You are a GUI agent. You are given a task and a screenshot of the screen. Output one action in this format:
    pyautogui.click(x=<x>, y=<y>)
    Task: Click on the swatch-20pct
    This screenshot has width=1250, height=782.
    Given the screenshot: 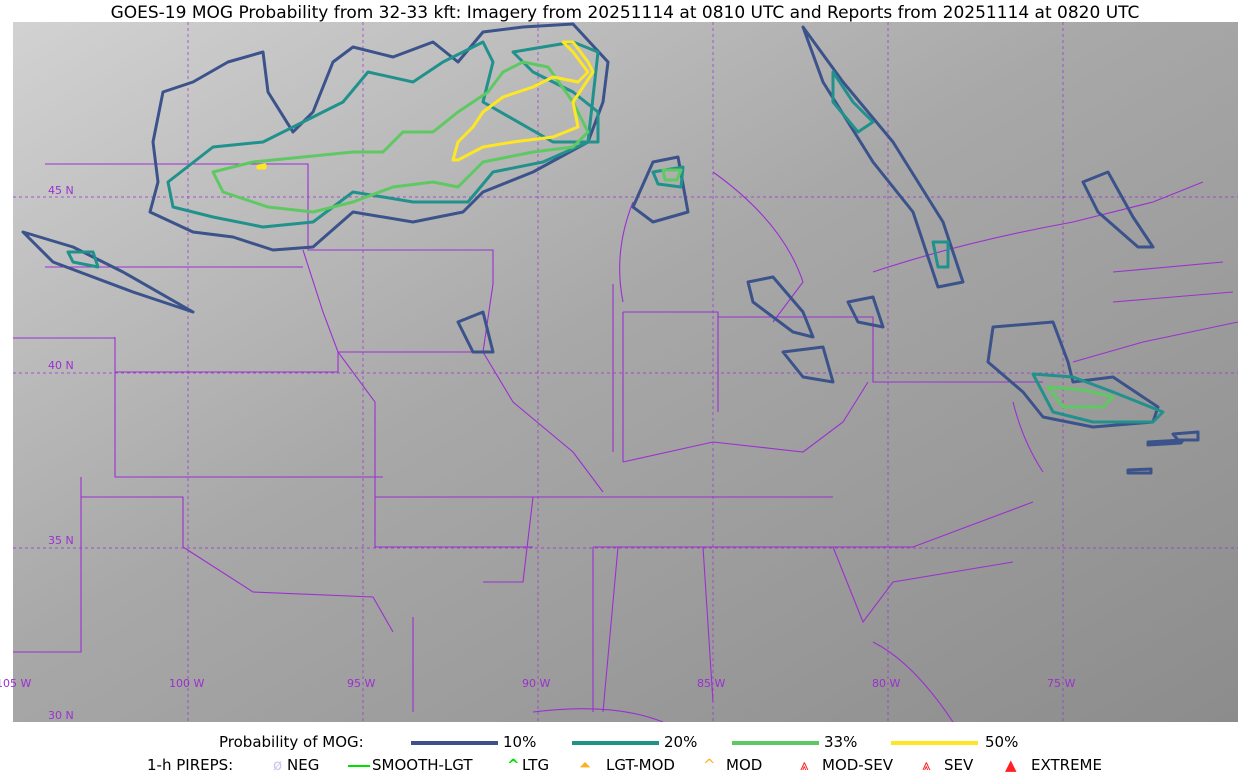 What is the action you would take?
    pyautogui.click(x=615, y=743)
    